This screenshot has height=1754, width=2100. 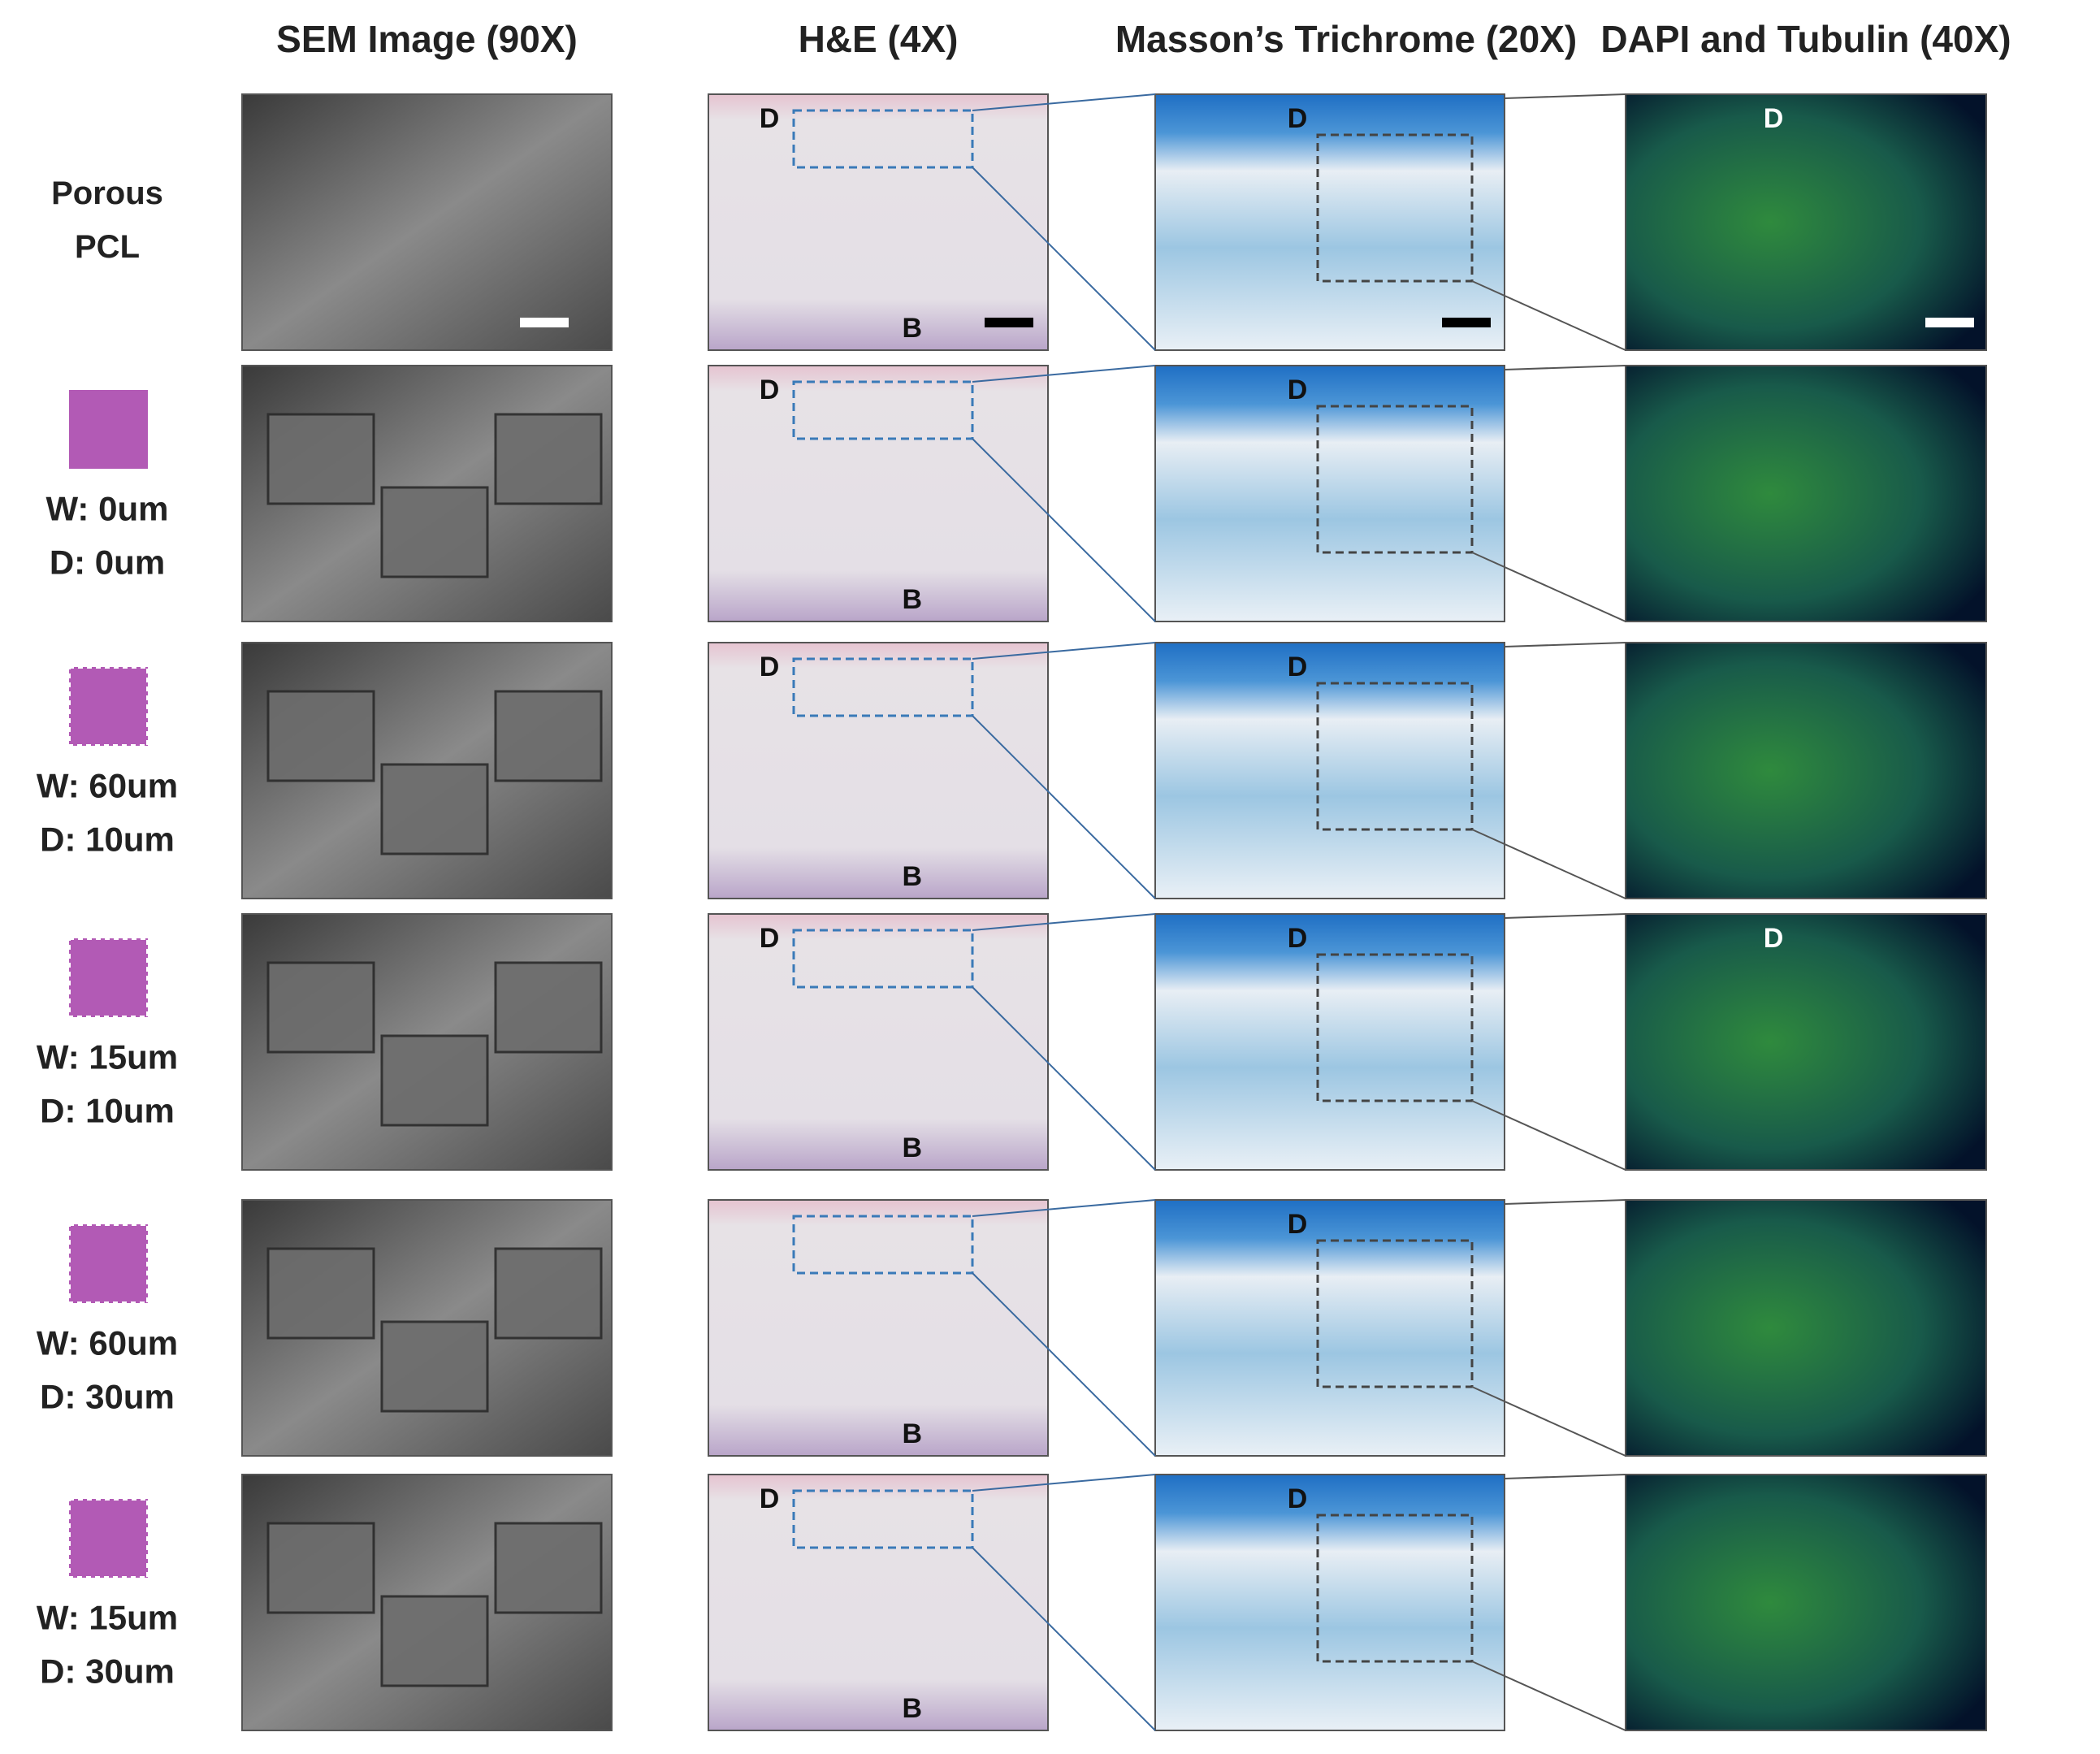 I want to click on row-label: PCL, so click(x=108, y=247).